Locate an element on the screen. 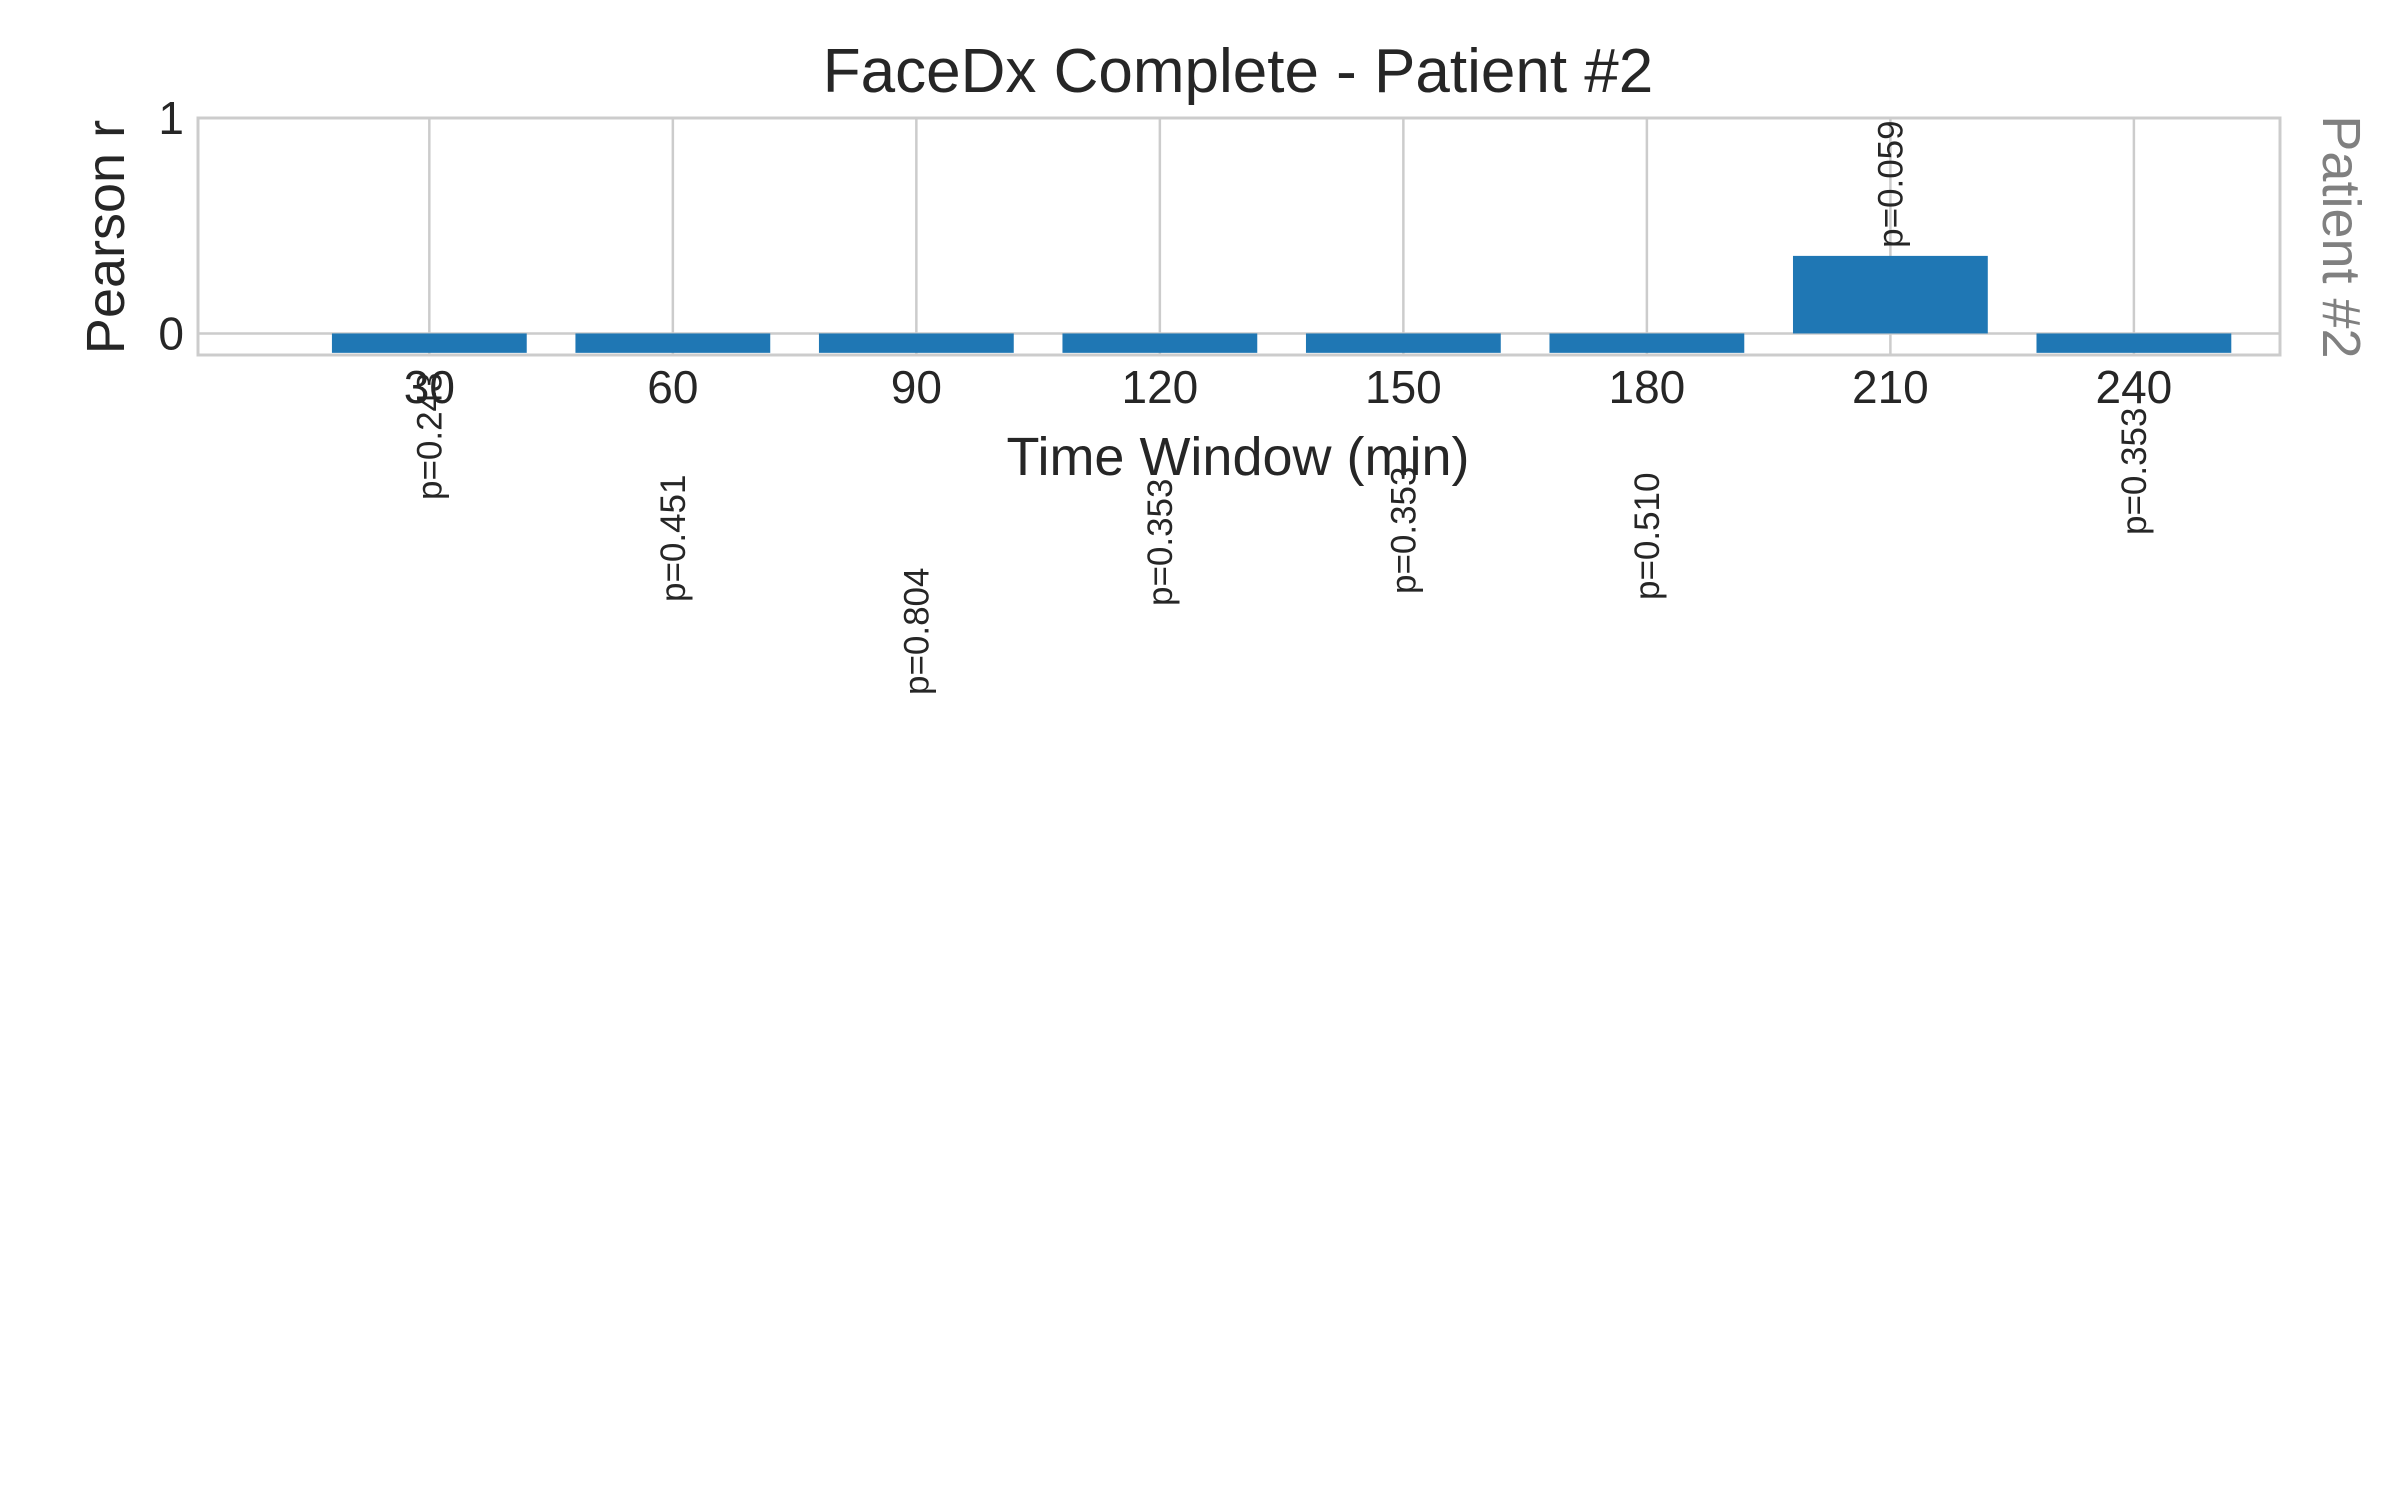 This screenshot has width=2400, height=1500. x-tick-label: 210 is located at coordinates (1890, 387).